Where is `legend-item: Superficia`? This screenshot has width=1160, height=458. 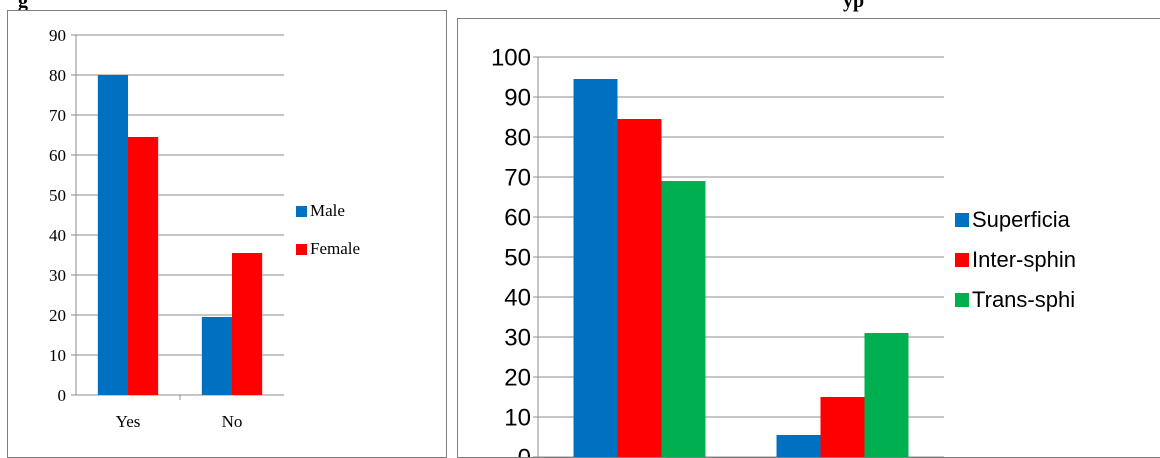 legend-item: Superficia is located at coordinates (1012, 220).